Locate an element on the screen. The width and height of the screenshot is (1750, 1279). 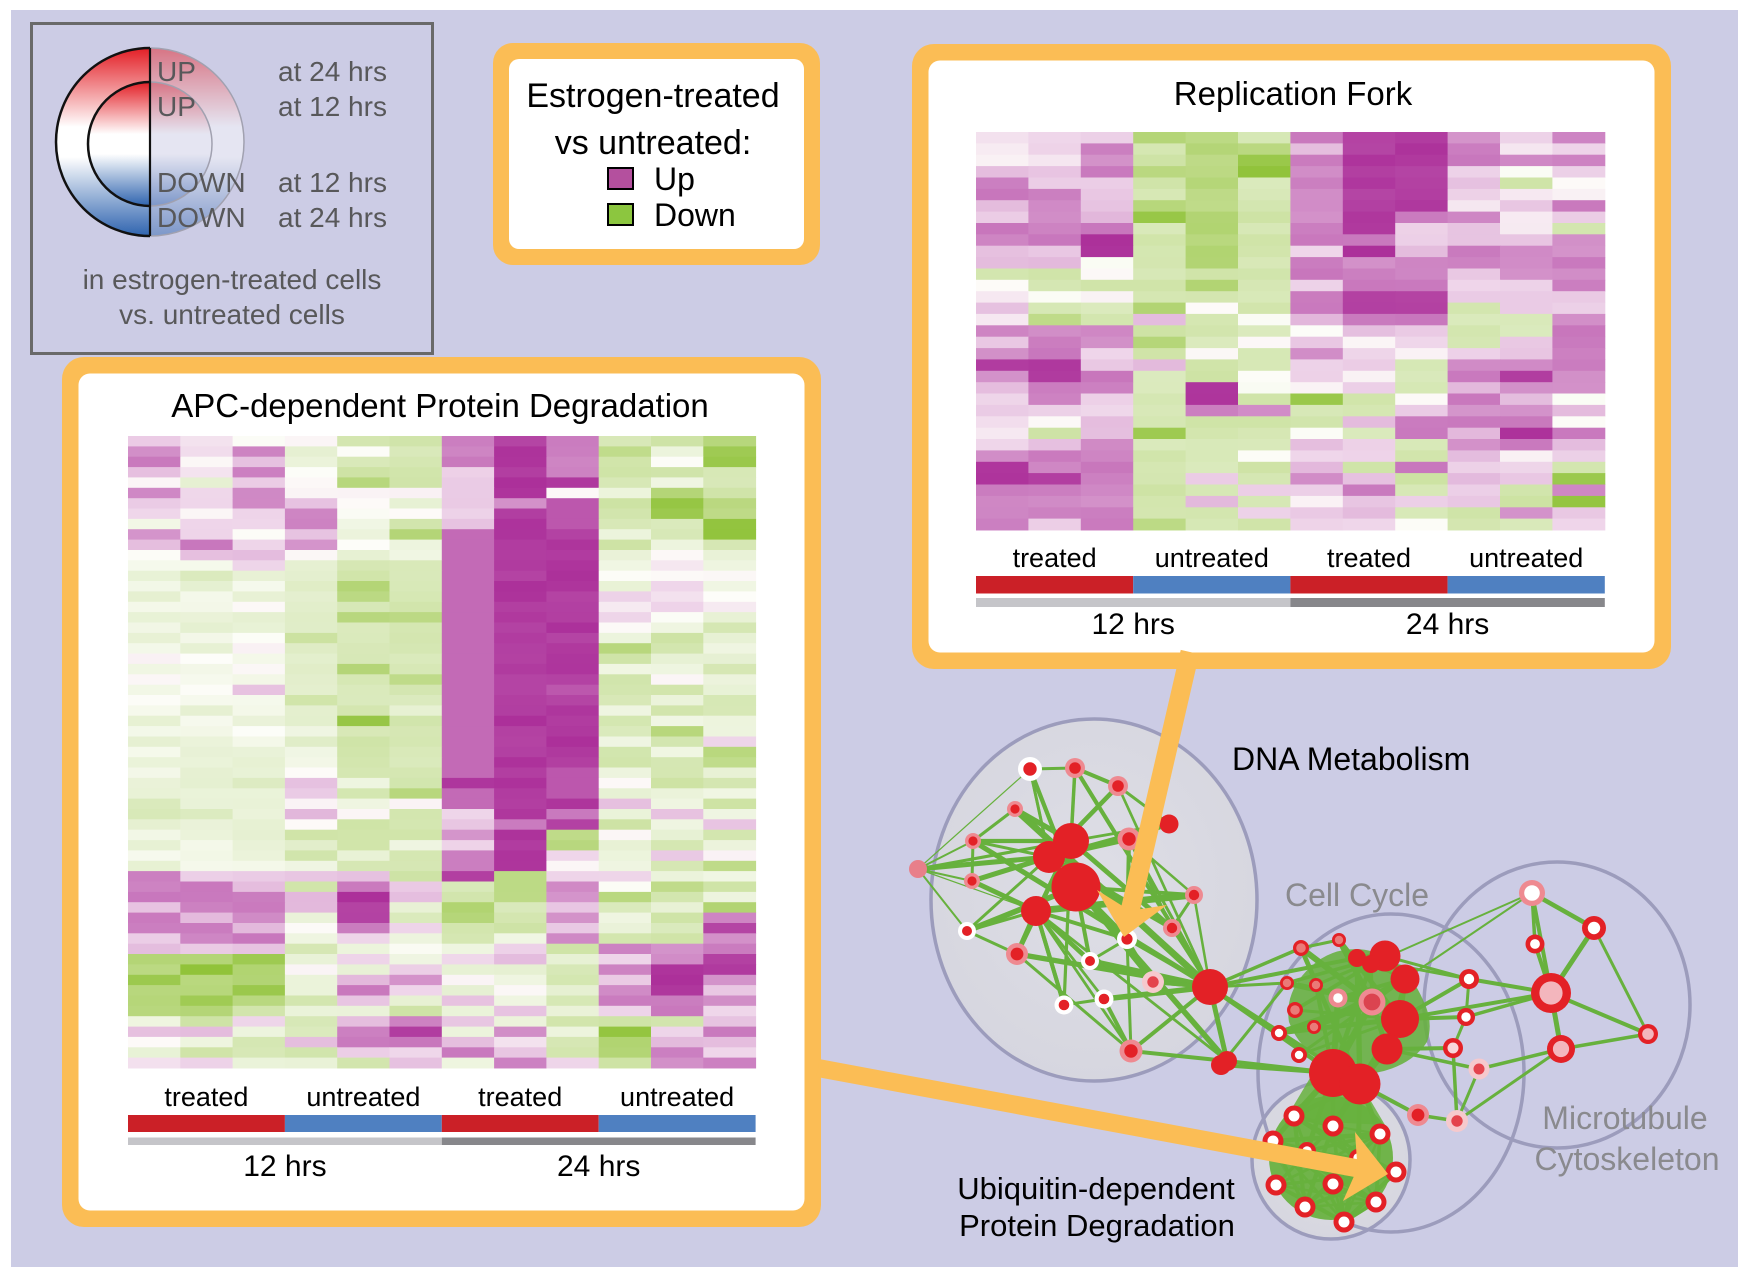
svg-text: Replication Fork is located at coordinates (1293, 93).